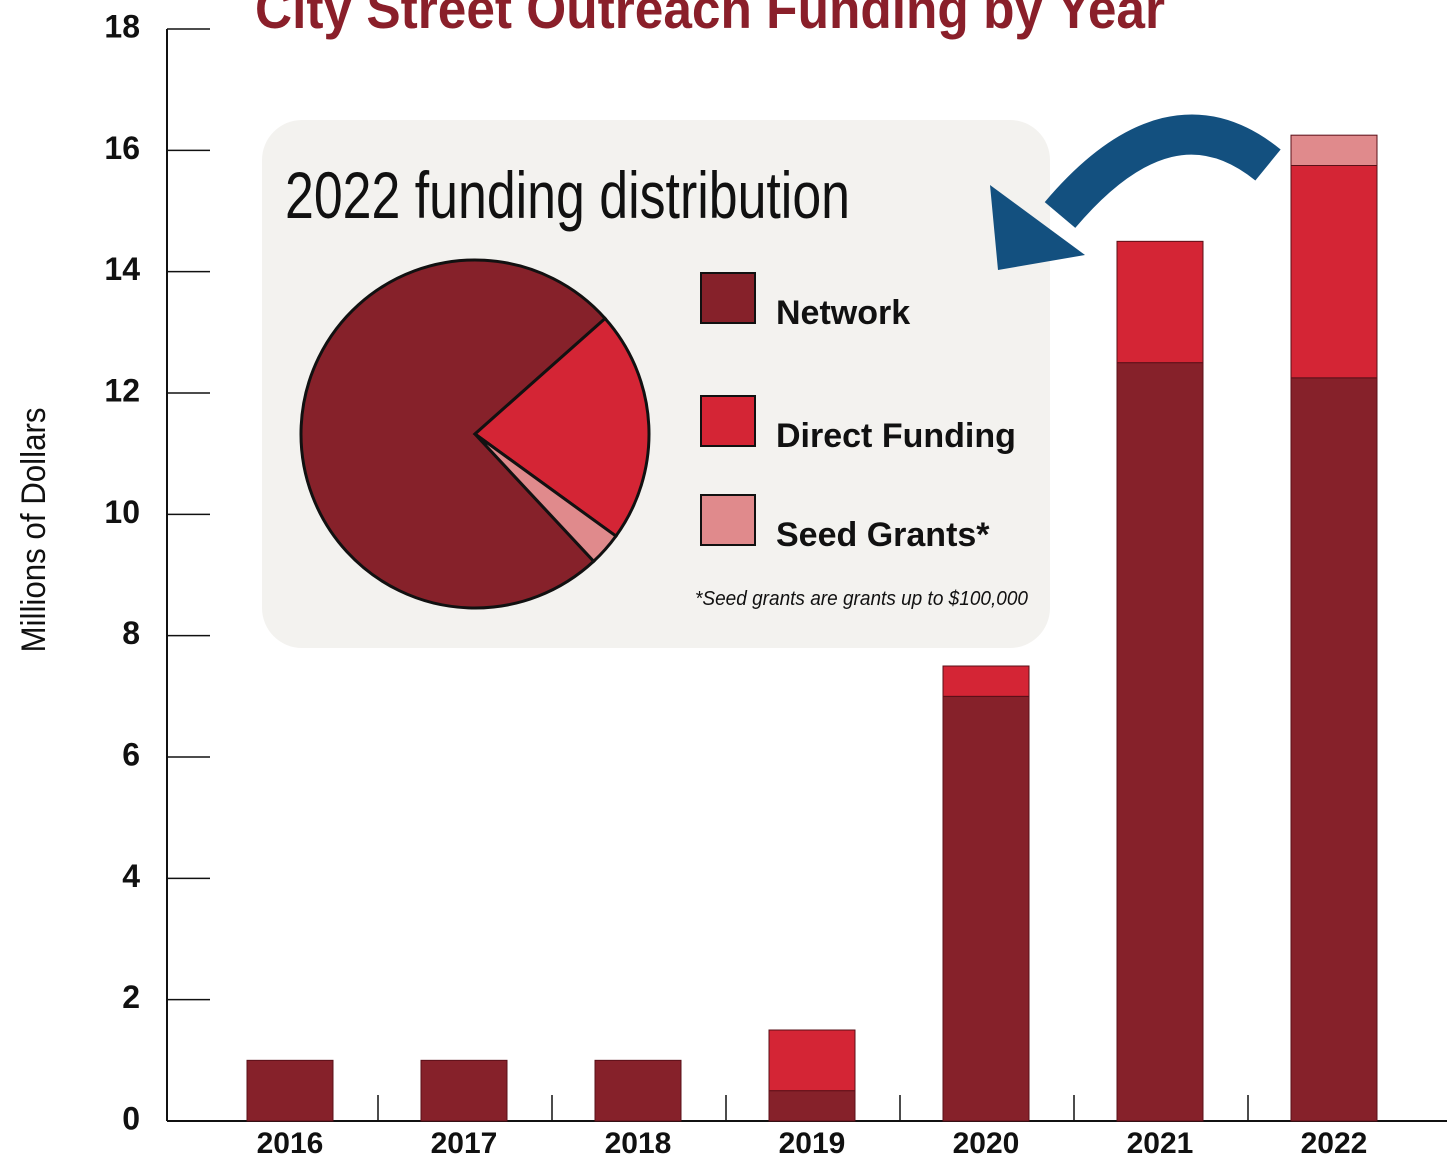 The image size is (1447, 1168). Describe the element at coordinates (122, 269) in the screenshot. I see `y-tick-label: 14` at that location.